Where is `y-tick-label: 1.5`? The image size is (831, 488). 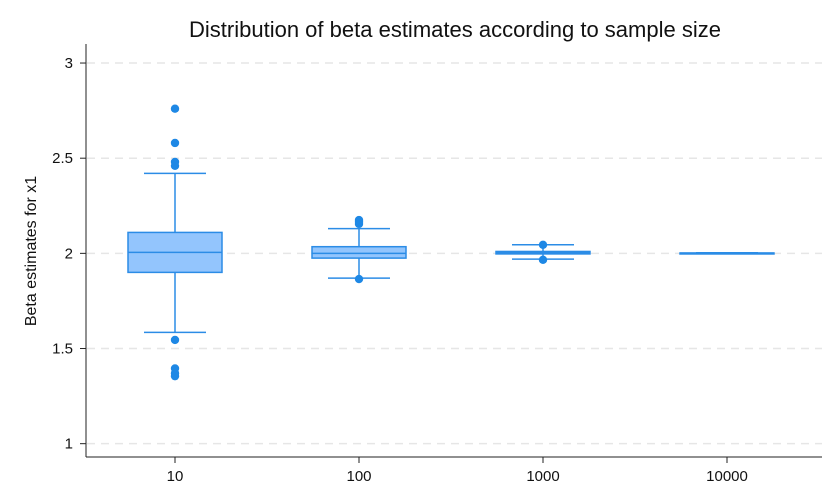
y-tick-label: 1.5 is located at coordinates (62, 349).